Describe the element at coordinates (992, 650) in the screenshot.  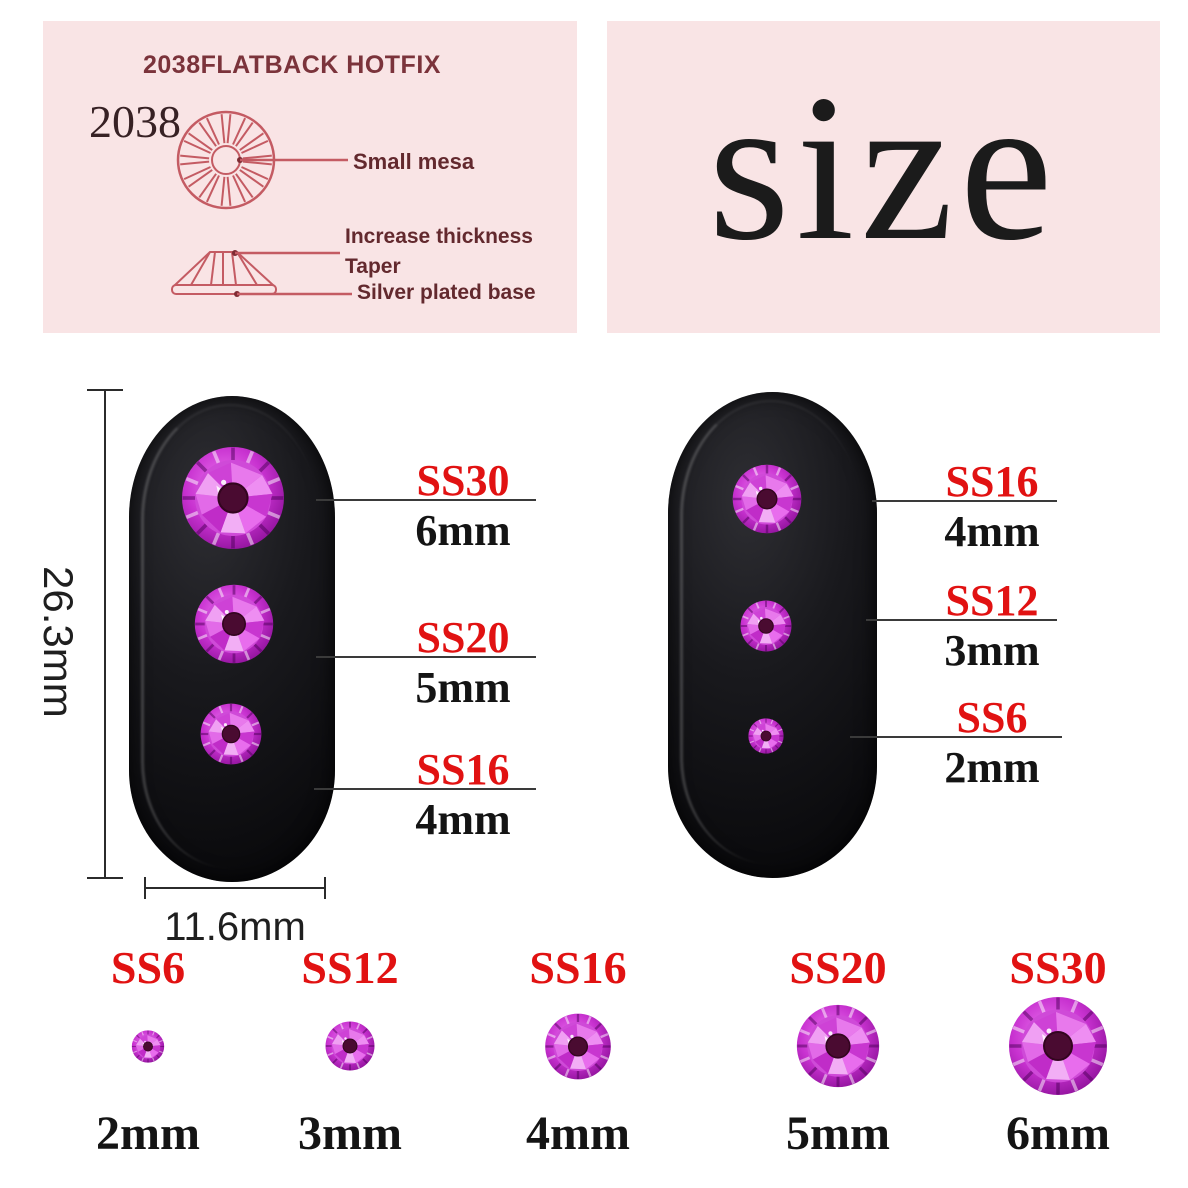
I see `callout-size: 3mm` at that location.